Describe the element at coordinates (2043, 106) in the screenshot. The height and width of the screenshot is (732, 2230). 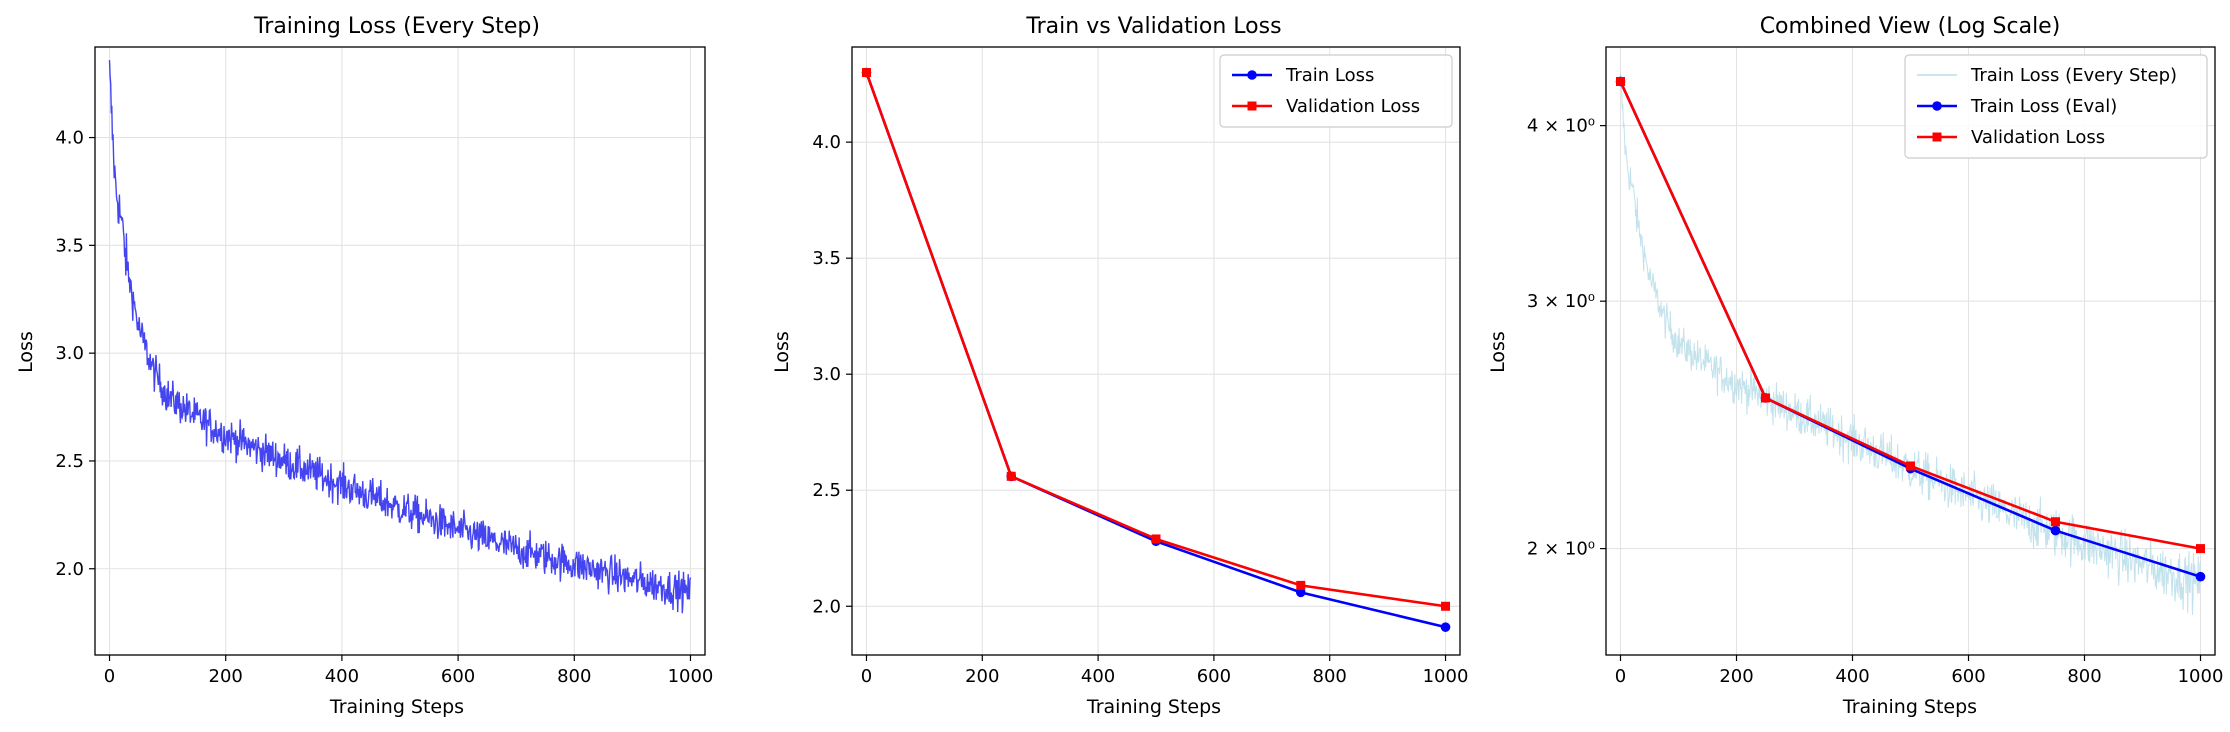
I see `legend-label: Train Loss (Eval)` at that location.